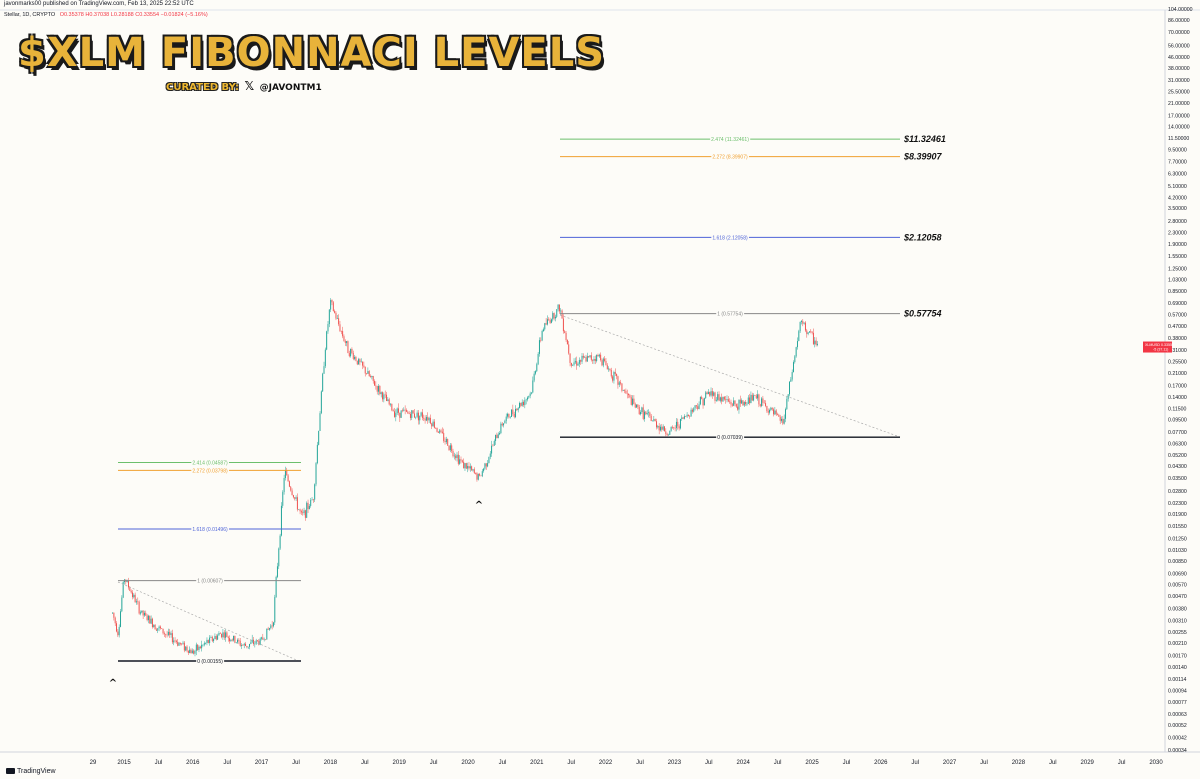 The width and height of the screenshot is (1200, 779). What do you see at coordinates (1177, 150) in the screenshot?
I see `price-tick-label: 9.50000` at bounding box center [1177, 150].